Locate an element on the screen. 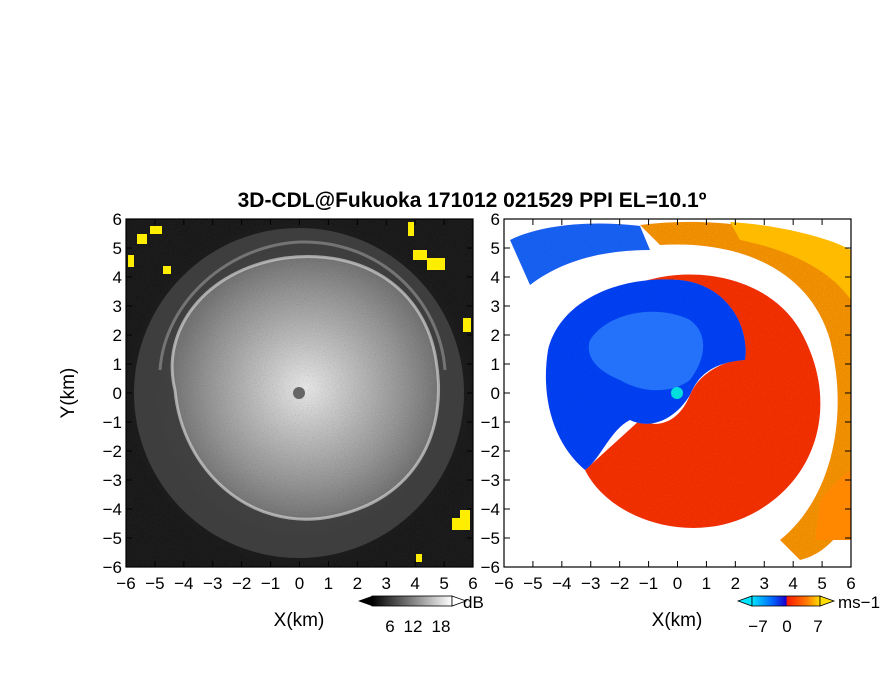 This screenshot has width=880, height=680. intensity-ring-edge is located at coordinates (305, 388).